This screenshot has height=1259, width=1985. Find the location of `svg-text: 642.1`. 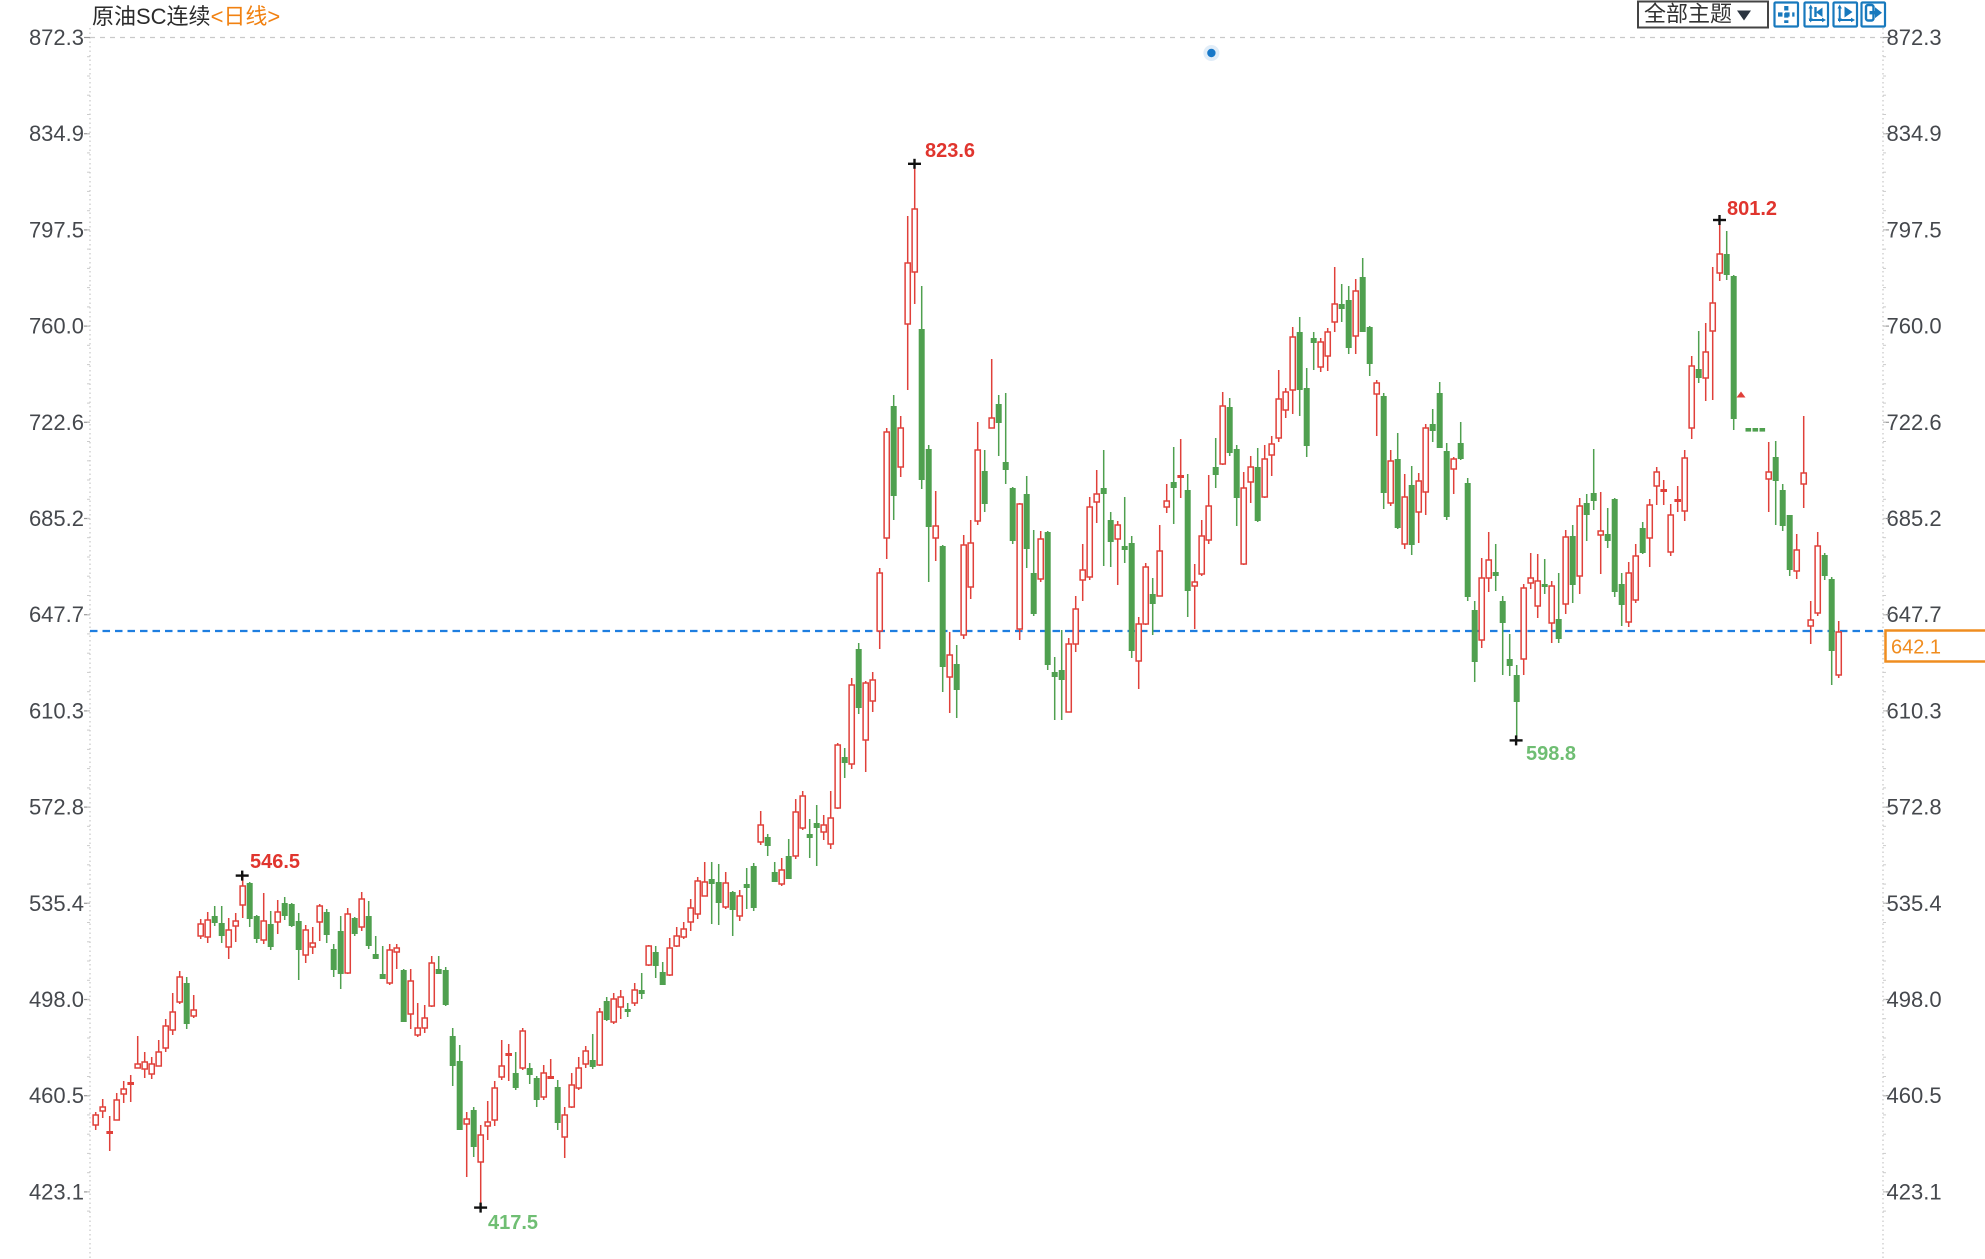

svg-text: 642.1 is located at coordinates (1916, 648).